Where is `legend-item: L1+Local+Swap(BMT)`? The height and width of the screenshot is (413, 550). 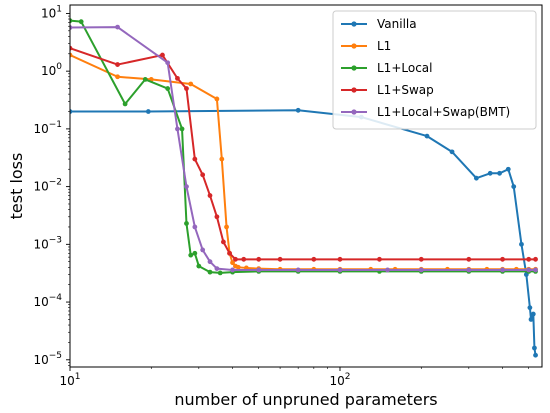
legend-item: L1+Local+Swap(BMT) is located at coordinates (425, 112).